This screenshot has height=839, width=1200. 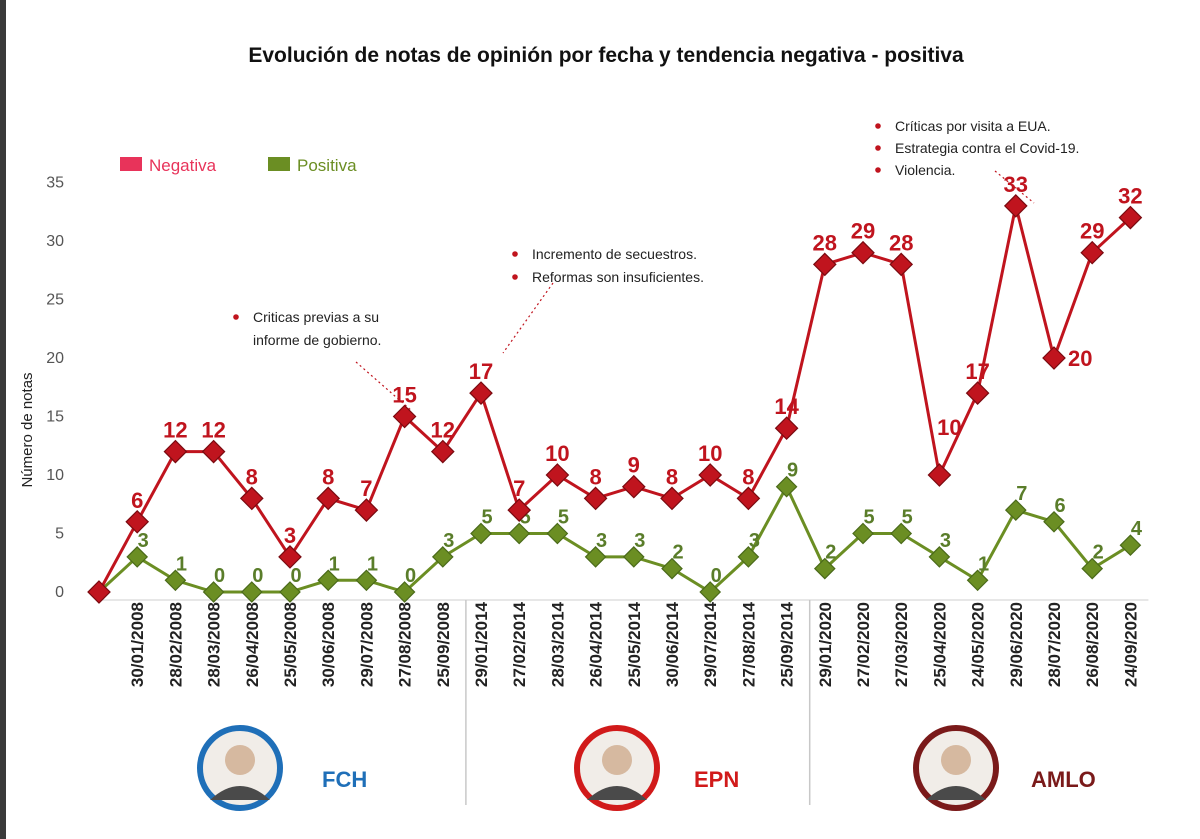 I want to click on period-separators, so click(x=638, y=702).